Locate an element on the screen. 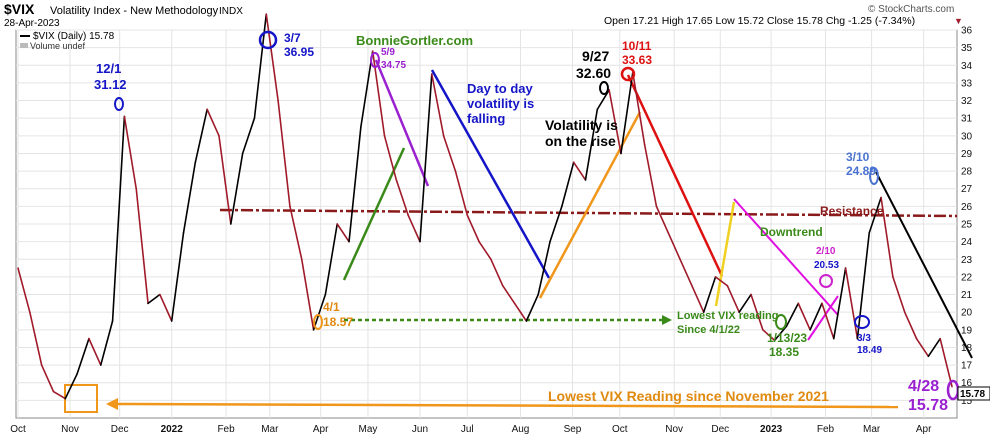  annotation-4-28-value: 15.78 is located at coordinates (928, 405).